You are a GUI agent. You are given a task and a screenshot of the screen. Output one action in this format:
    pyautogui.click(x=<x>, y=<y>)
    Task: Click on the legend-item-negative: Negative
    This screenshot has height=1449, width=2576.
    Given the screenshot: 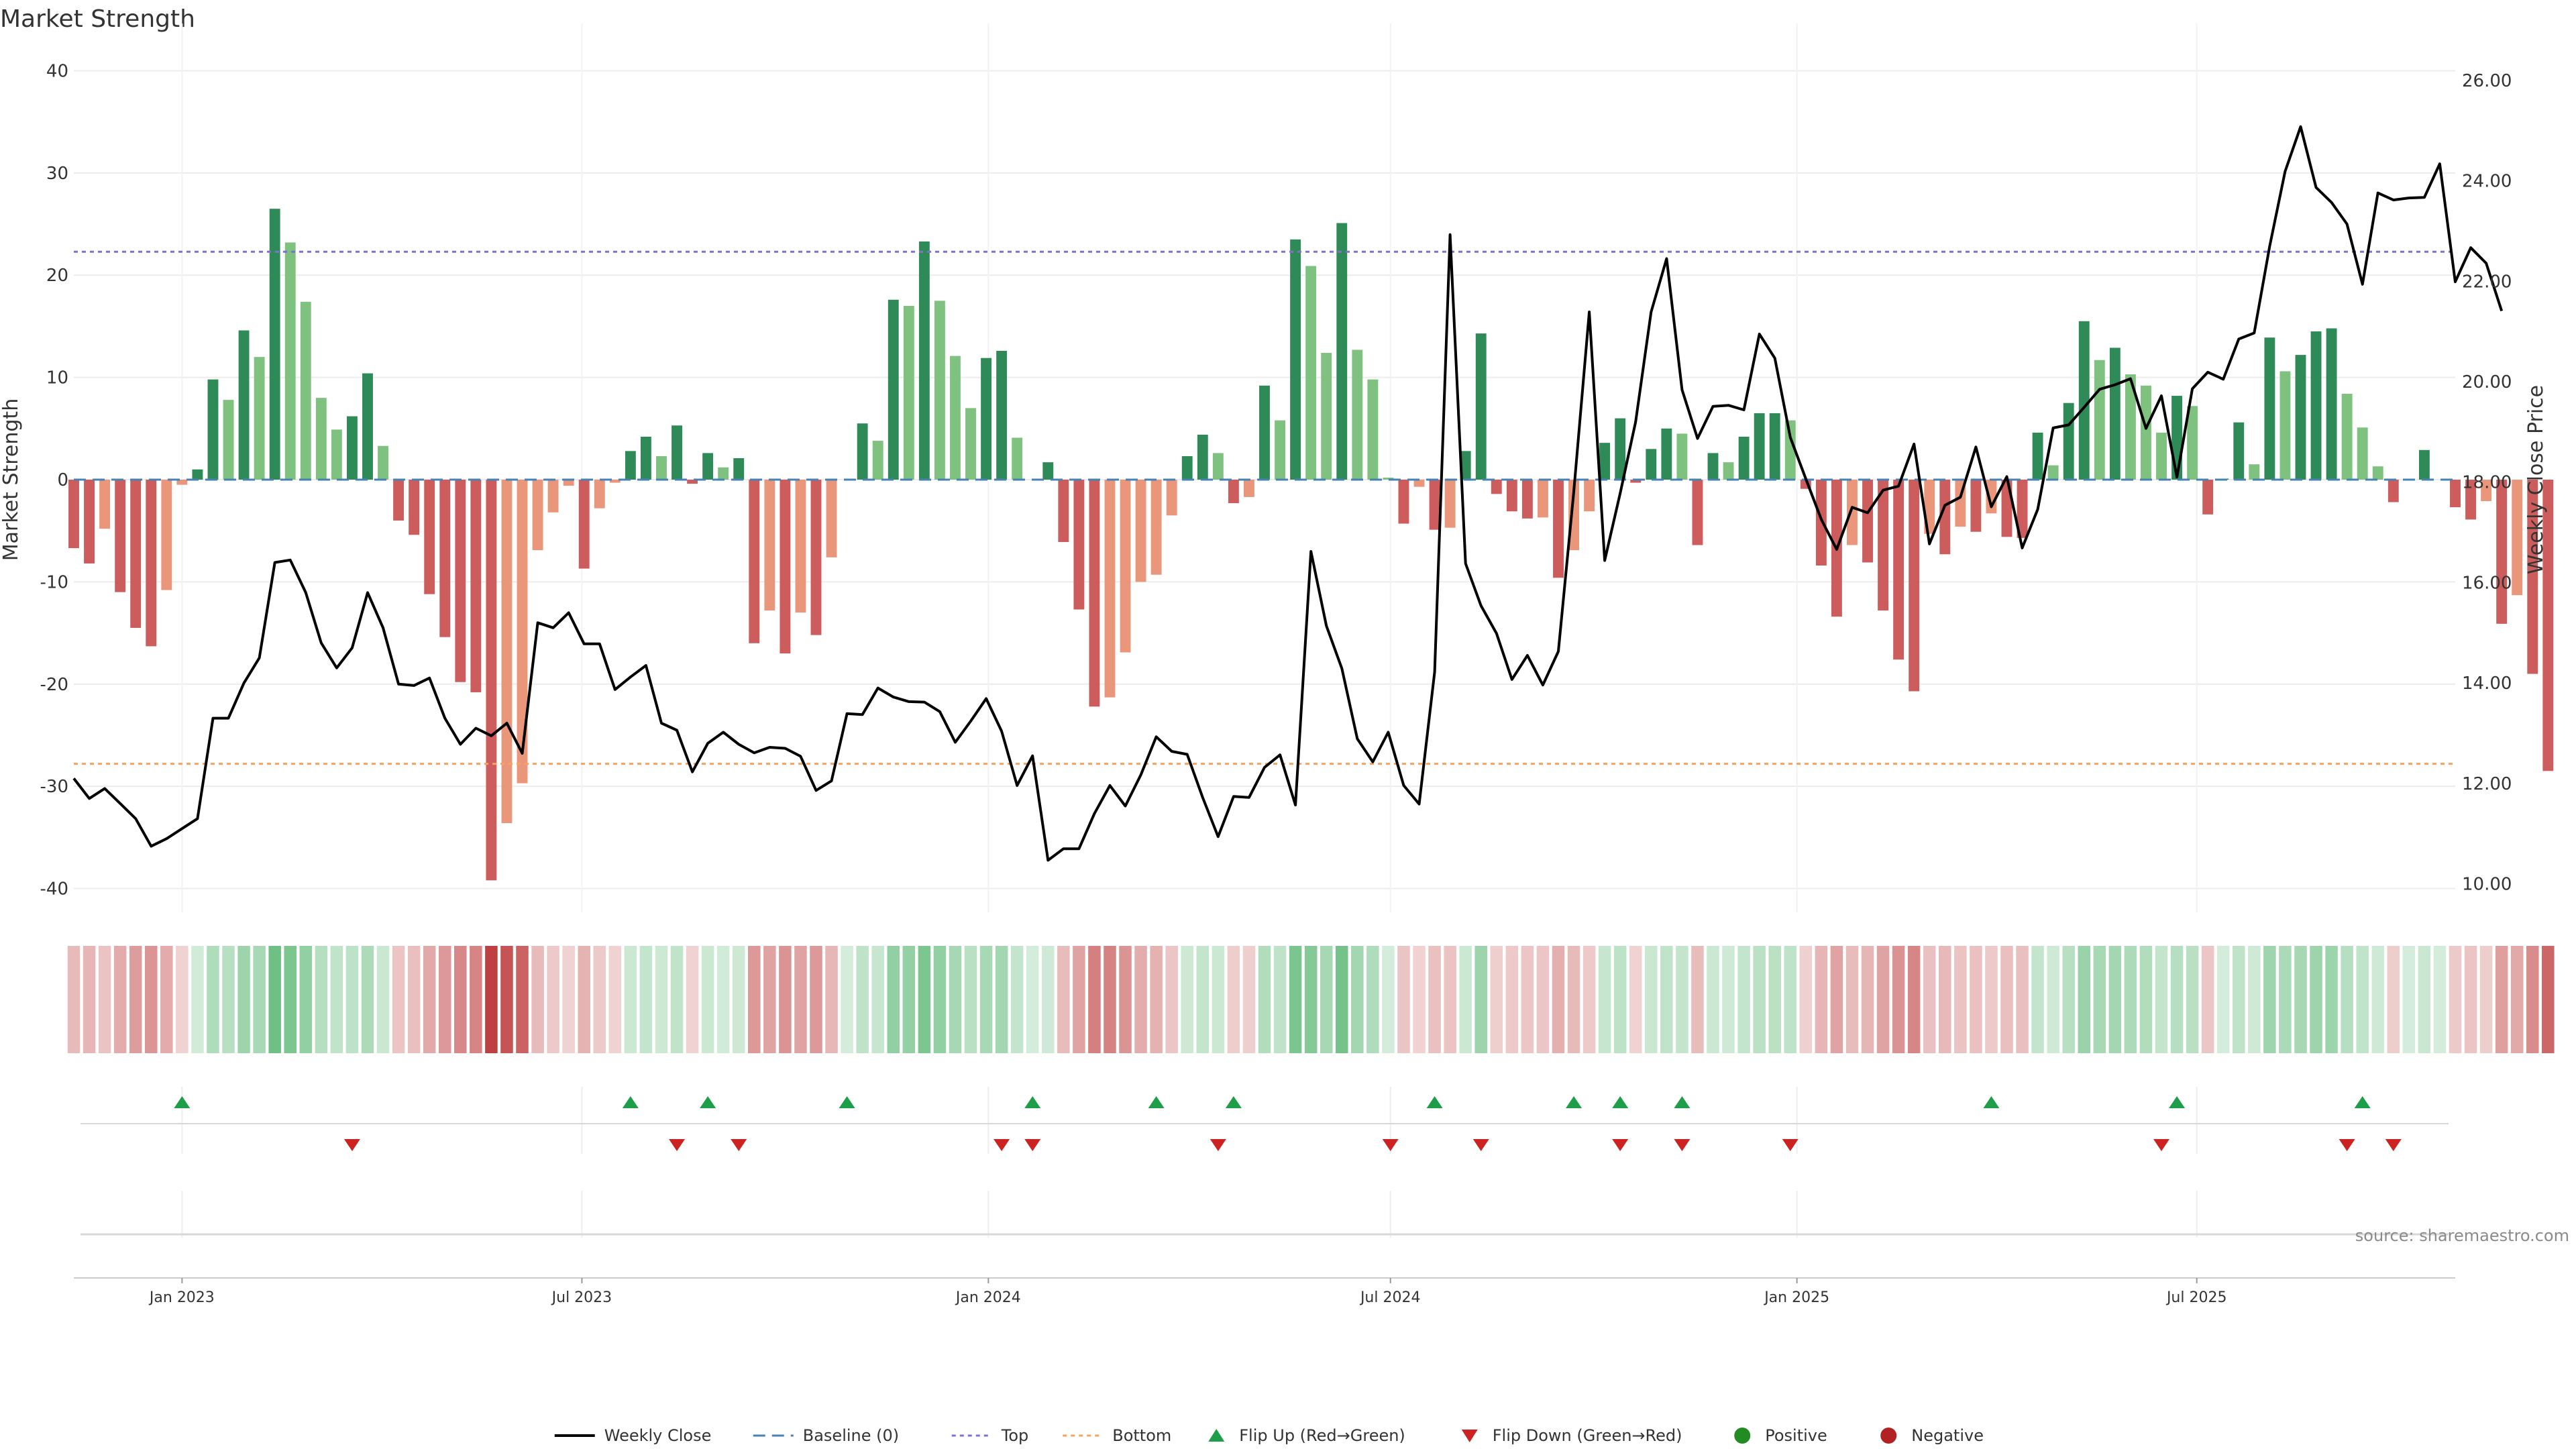 What is the action you would take?
    pyautogui.click(x=1932, y=1435)
    